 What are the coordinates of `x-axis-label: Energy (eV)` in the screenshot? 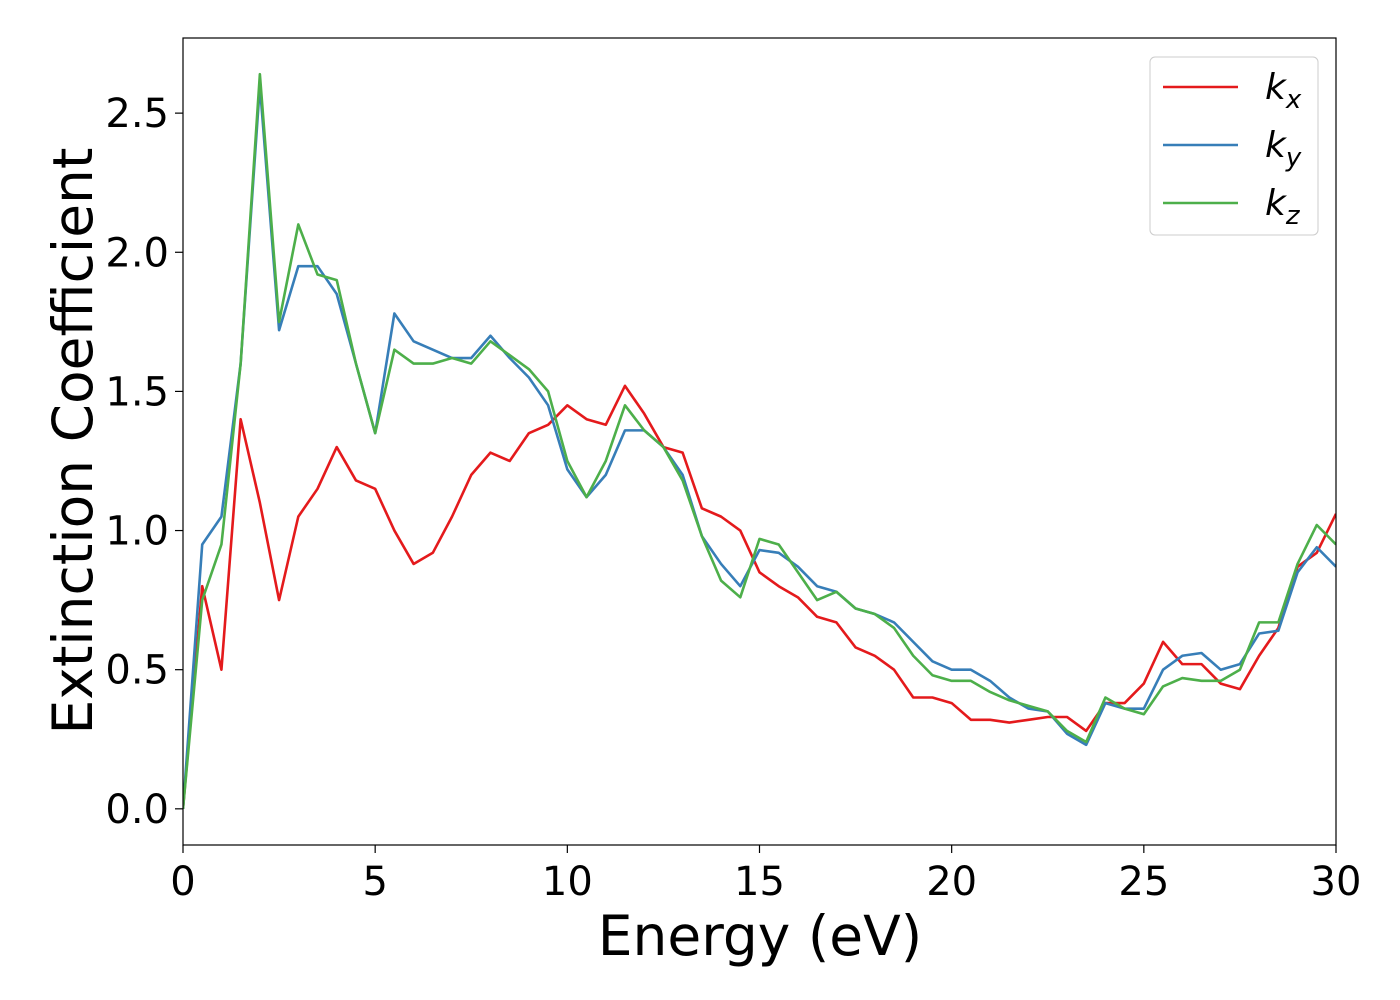 It's located at (760, 936).